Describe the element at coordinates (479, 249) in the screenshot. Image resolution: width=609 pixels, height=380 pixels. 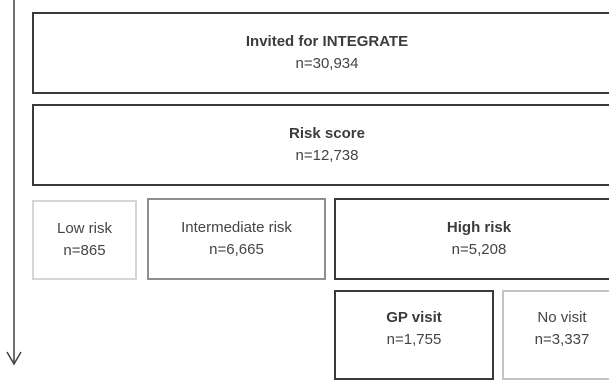
I see `high-risk-count: n=5,208` at that location.